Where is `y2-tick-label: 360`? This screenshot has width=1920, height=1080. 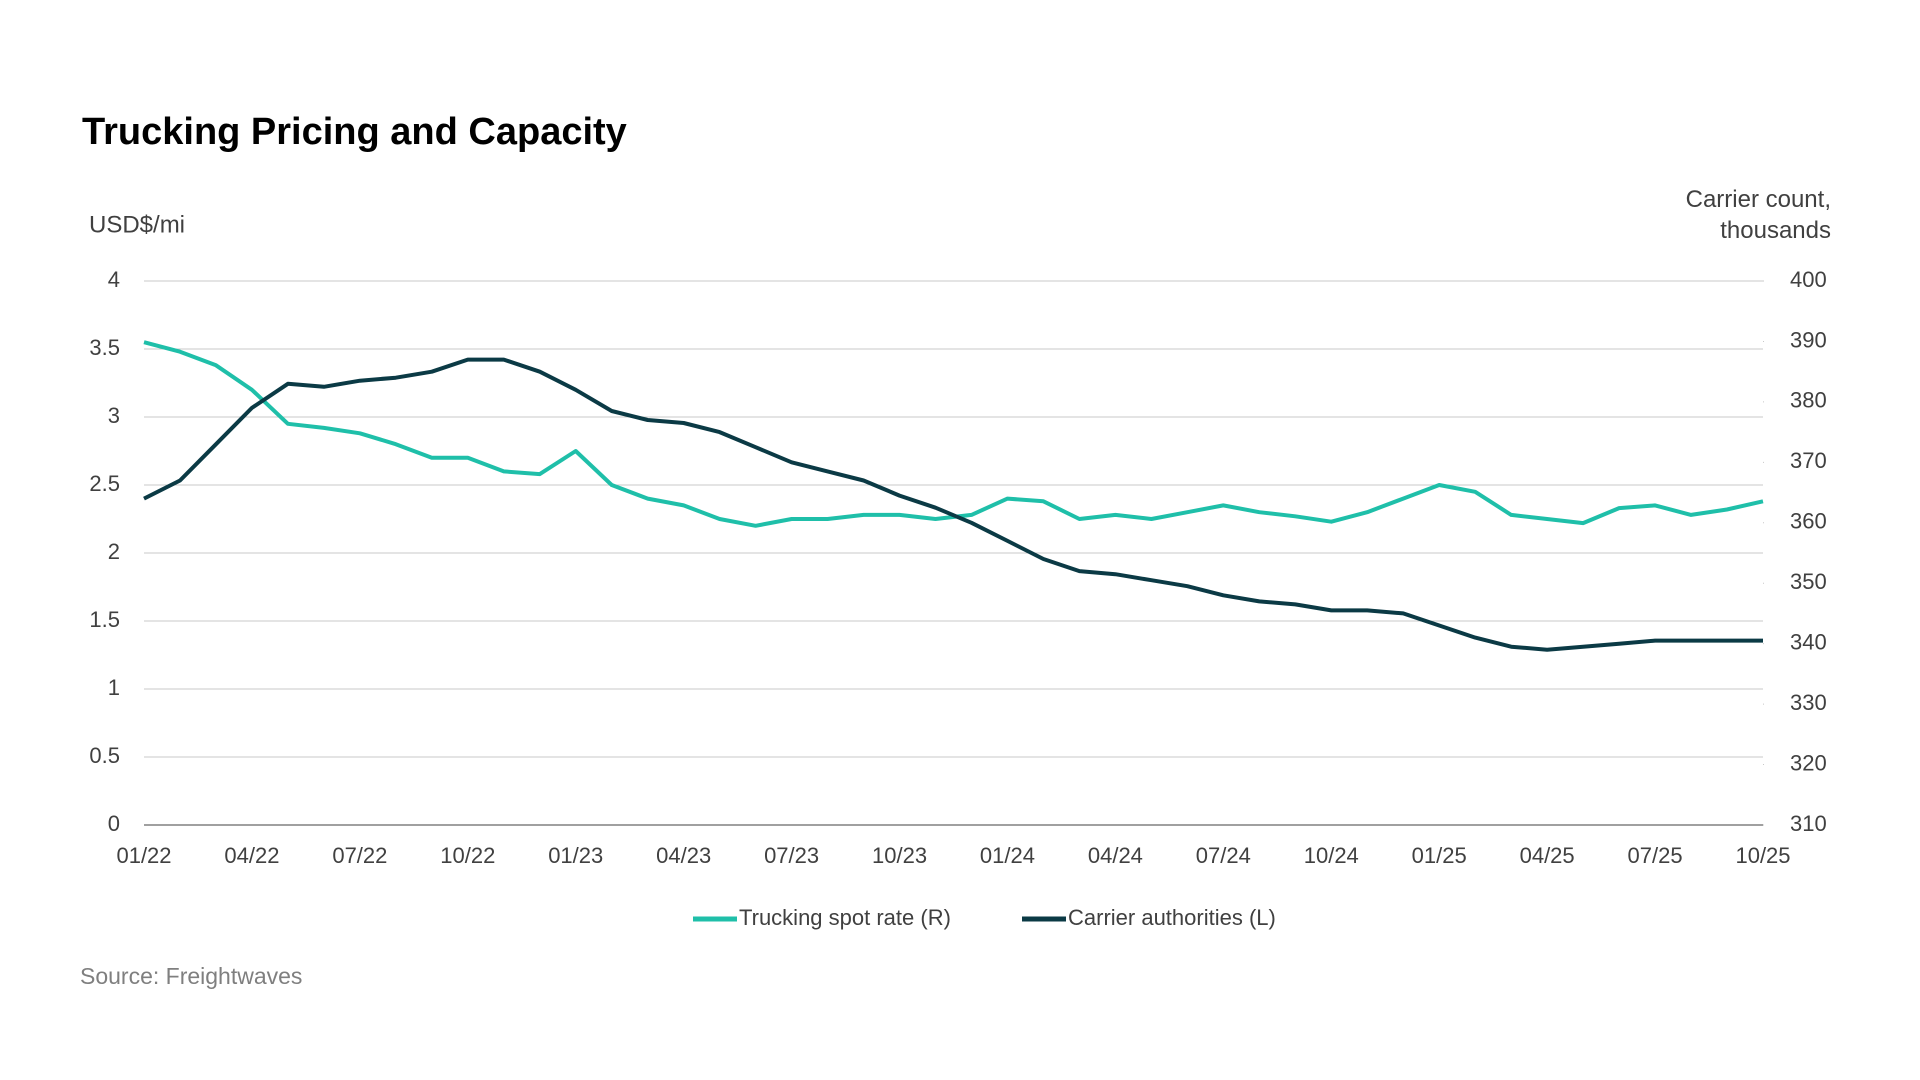 y2-tick-label: 360 is located at coordinates (1808, 521).